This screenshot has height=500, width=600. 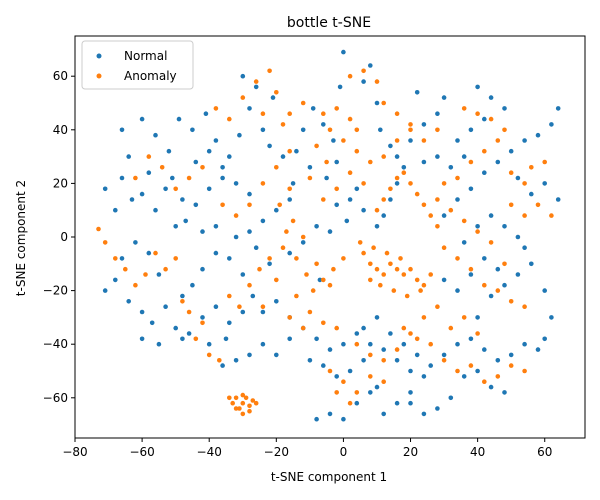 I want to click on y-tick-label: −20, so click(x=55, y=291).